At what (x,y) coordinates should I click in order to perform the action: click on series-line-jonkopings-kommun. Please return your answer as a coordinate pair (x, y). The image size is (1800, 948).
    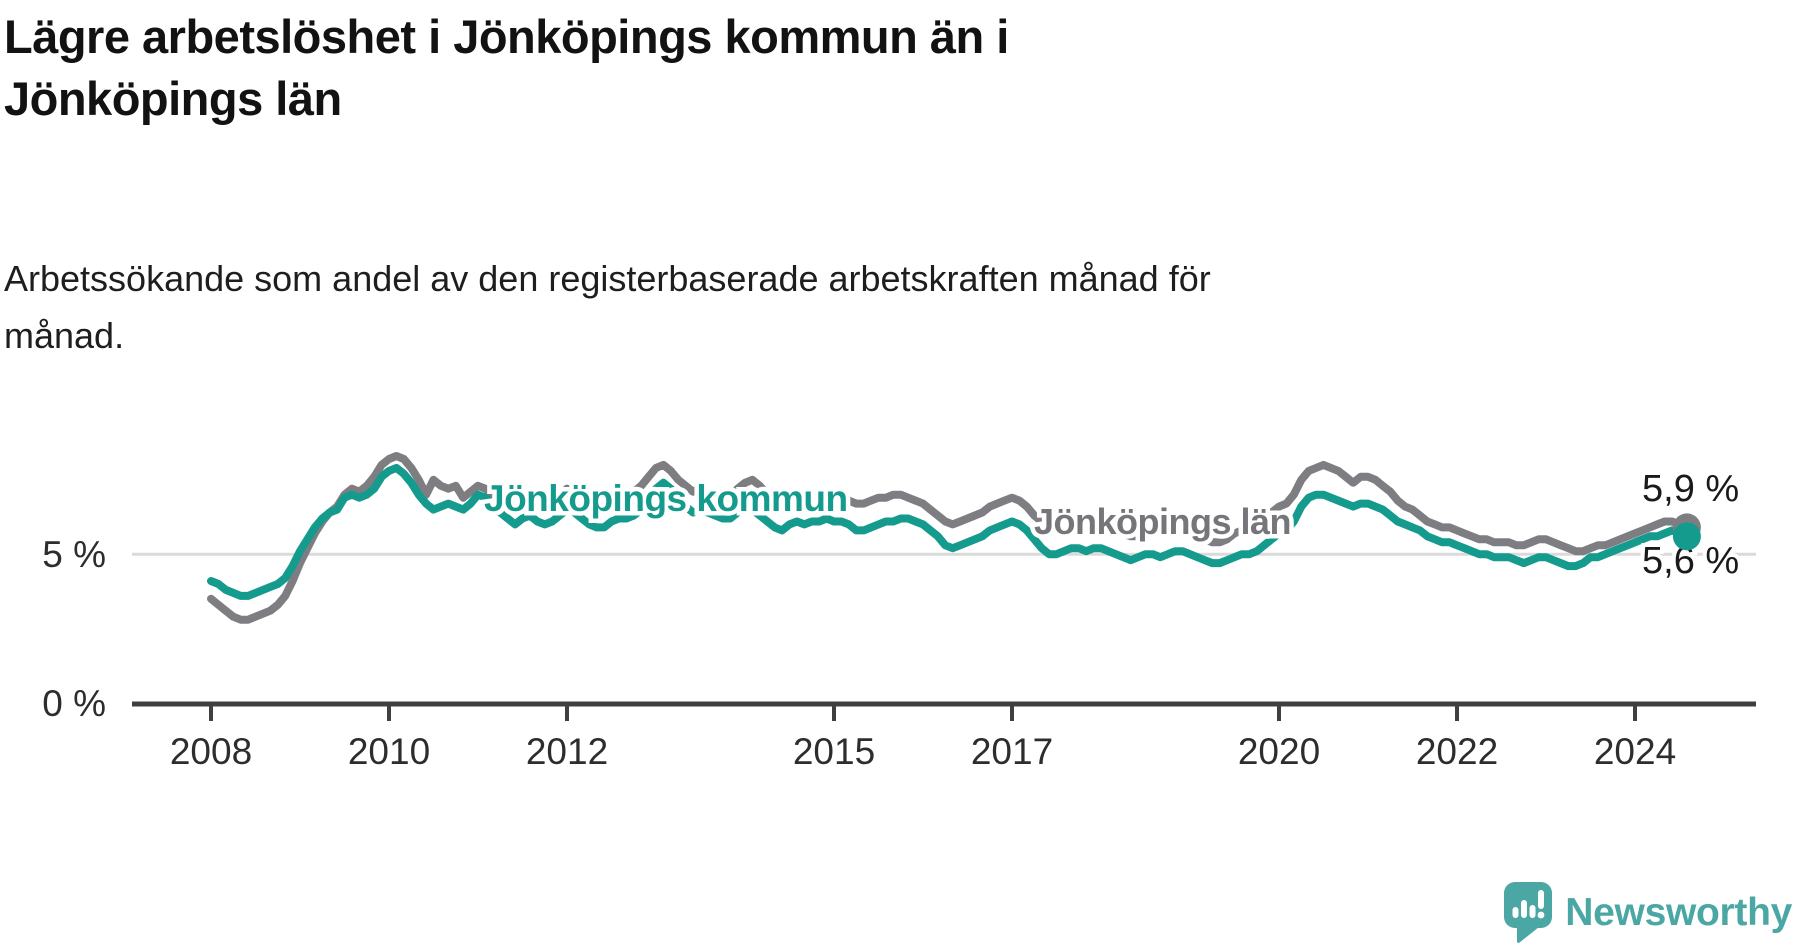
    Looking at the image, I should click on (949, 531).